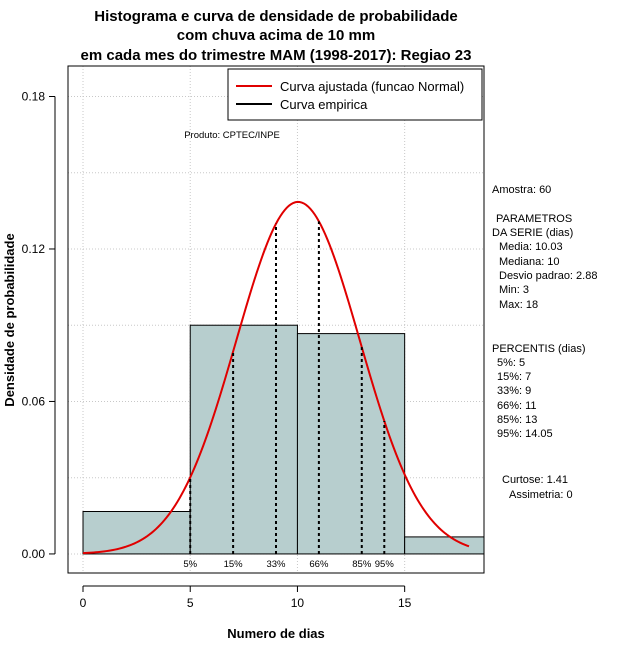  I want to click on param-line-6: Min: 3, so click(514, 290).